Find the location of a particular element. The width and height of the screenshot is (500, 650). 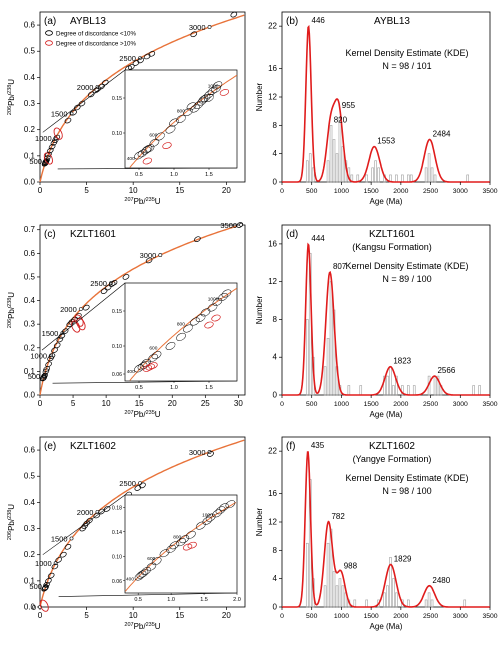

y-tick-label: 0.4 is located at coordinates (30, 300).